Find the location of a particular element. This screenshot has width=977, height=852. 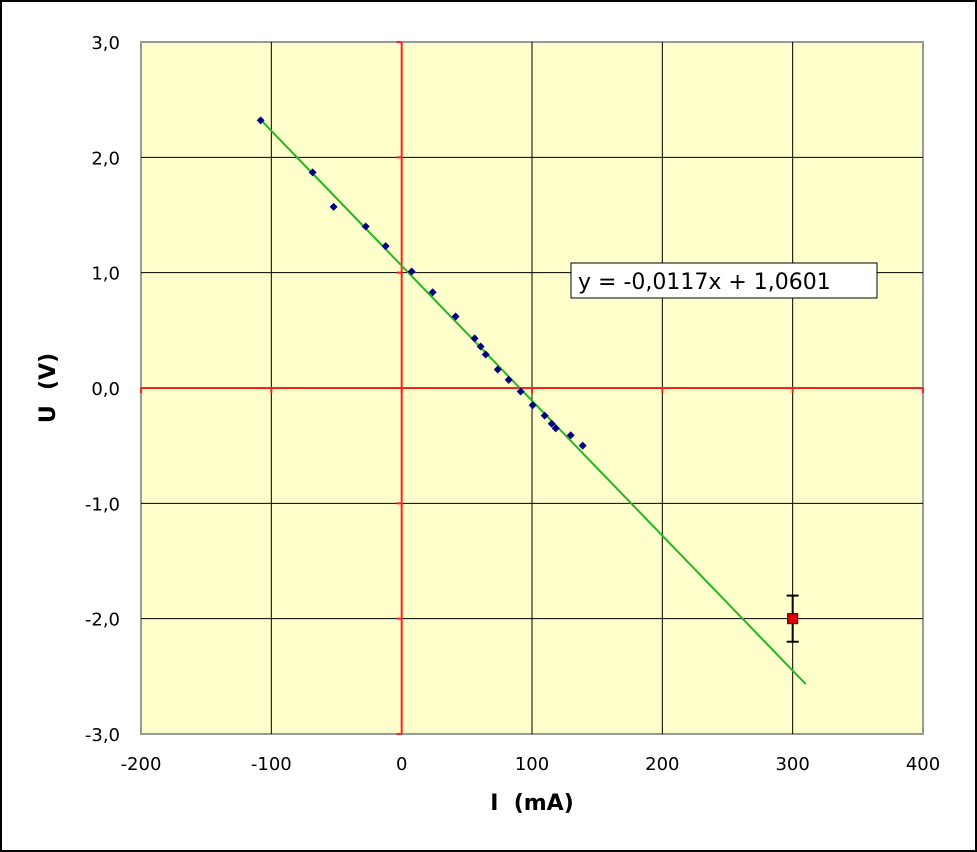

y-axis-ticks: 3,0 2,0 1,0 0,0 -1,0 -2,0 -3,0 is located at coordinates (102, 389).